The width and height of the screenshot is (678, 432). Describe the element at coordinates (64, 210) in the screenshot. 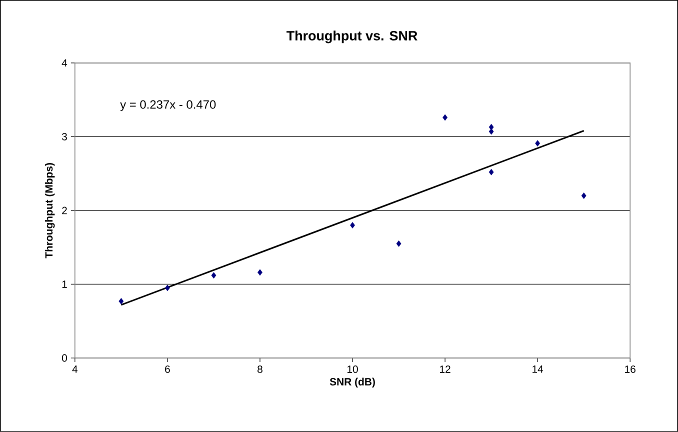

I see `y-tick-label: 2` at that location.